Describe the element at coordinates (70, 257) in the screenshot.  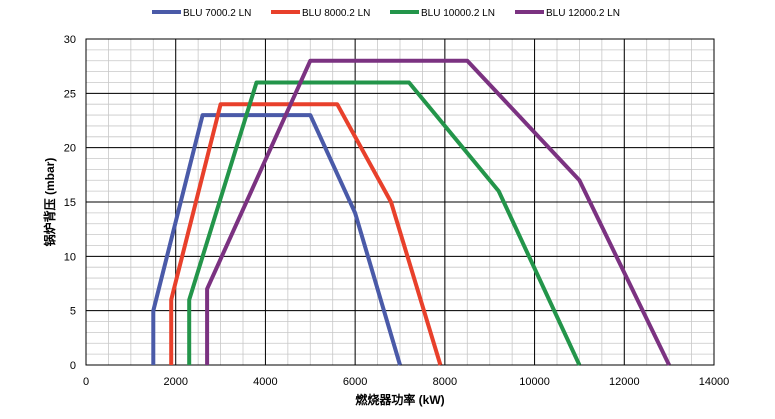
I see `y-tick-label: 10` at that location.